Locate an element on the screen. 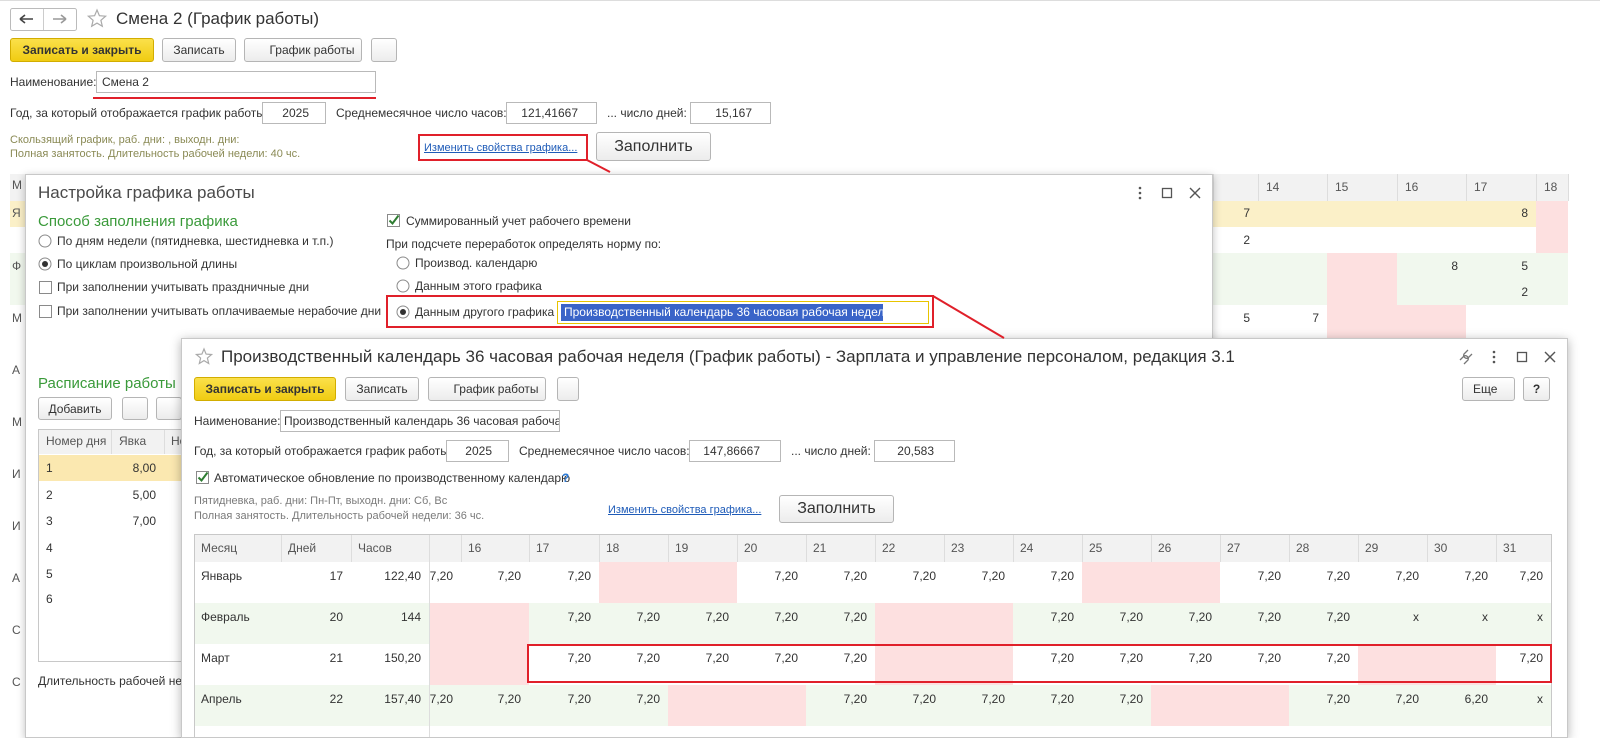  section-title: Расписание работы is located at coordinates (107, 383).